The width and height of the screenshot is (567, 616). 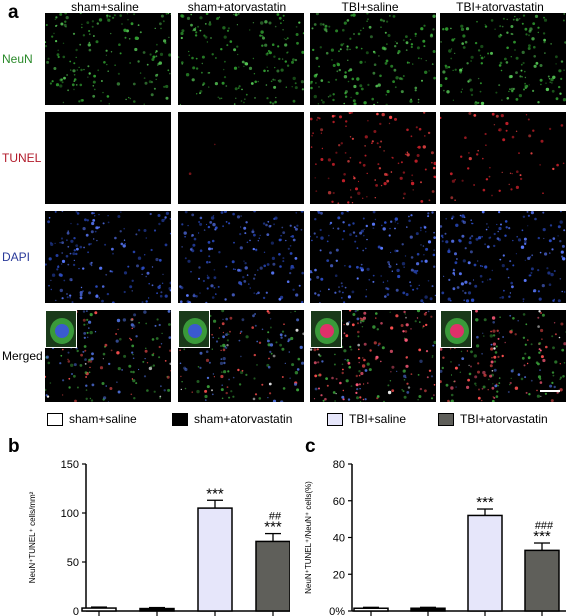 What do you see at coordinates (339, 539) in the screenshot?
I see `y-tick-label: 40` at bounding box center [339, 539].